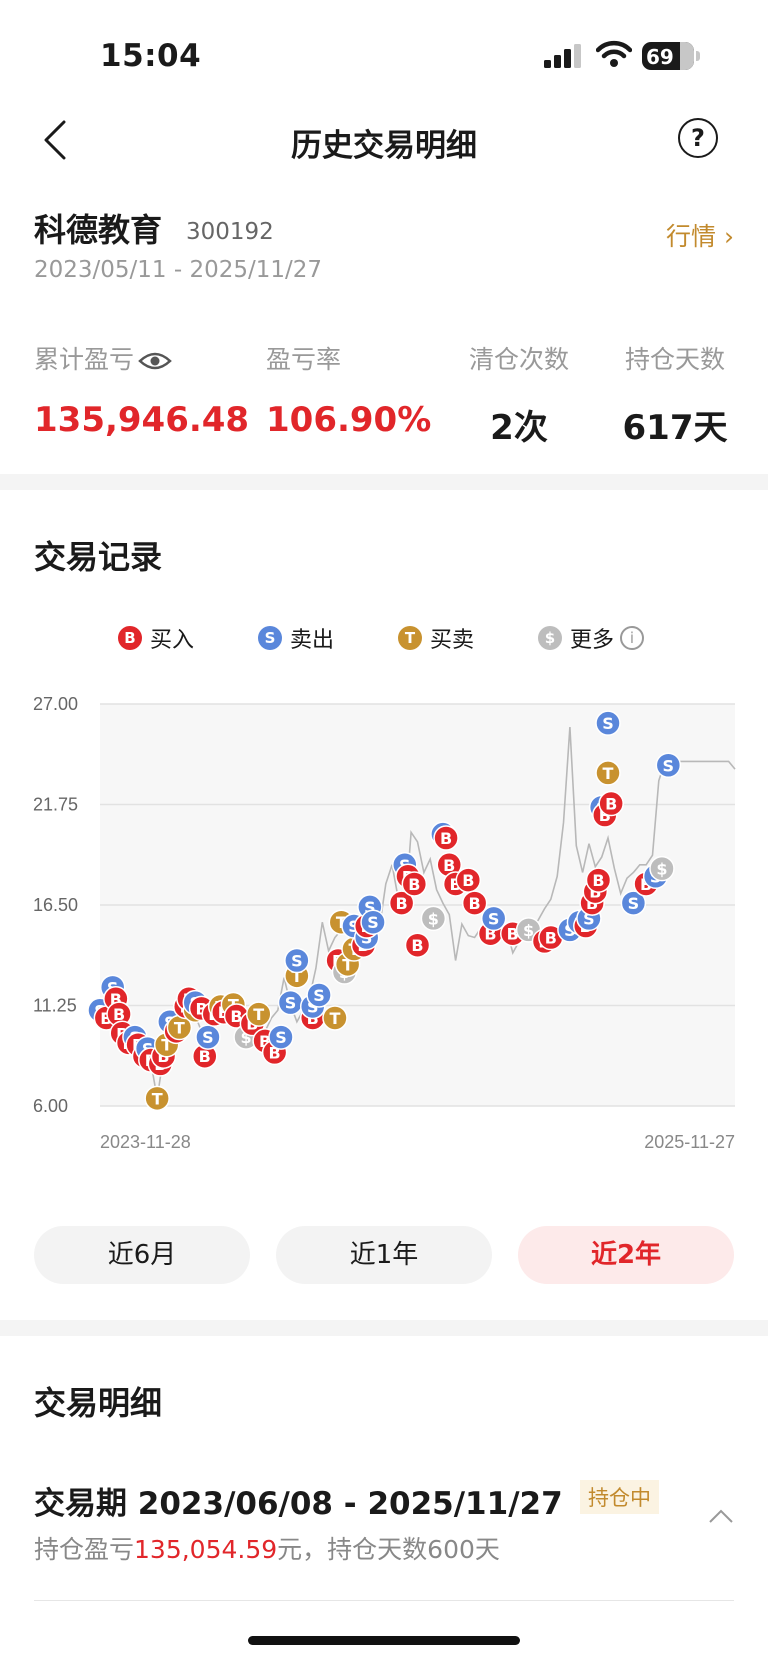  Describe the element at coordinates (312, 640) in the screenshot. I see `legend-sell-label: 卖出` at that location.